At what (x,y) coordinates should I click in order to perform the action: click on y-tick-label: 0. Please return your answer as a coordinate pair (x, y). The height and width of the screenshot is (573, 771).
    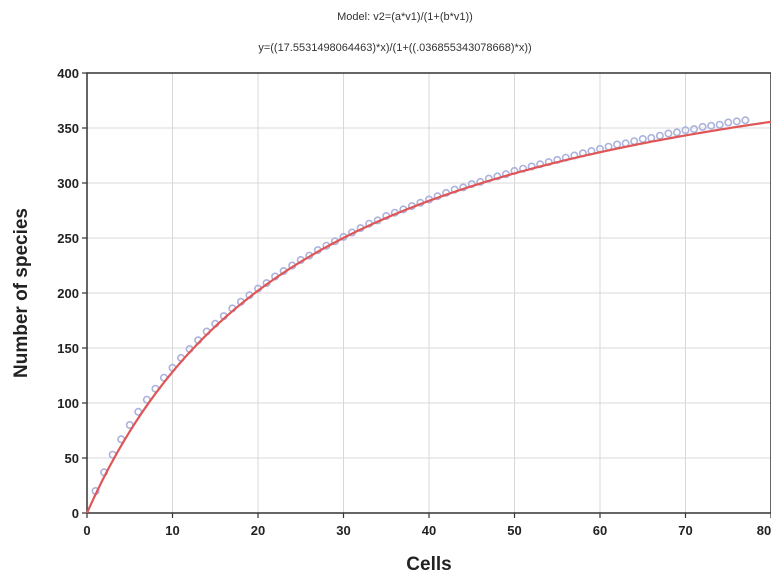
    Looking at the image, I should click on (75, 513).